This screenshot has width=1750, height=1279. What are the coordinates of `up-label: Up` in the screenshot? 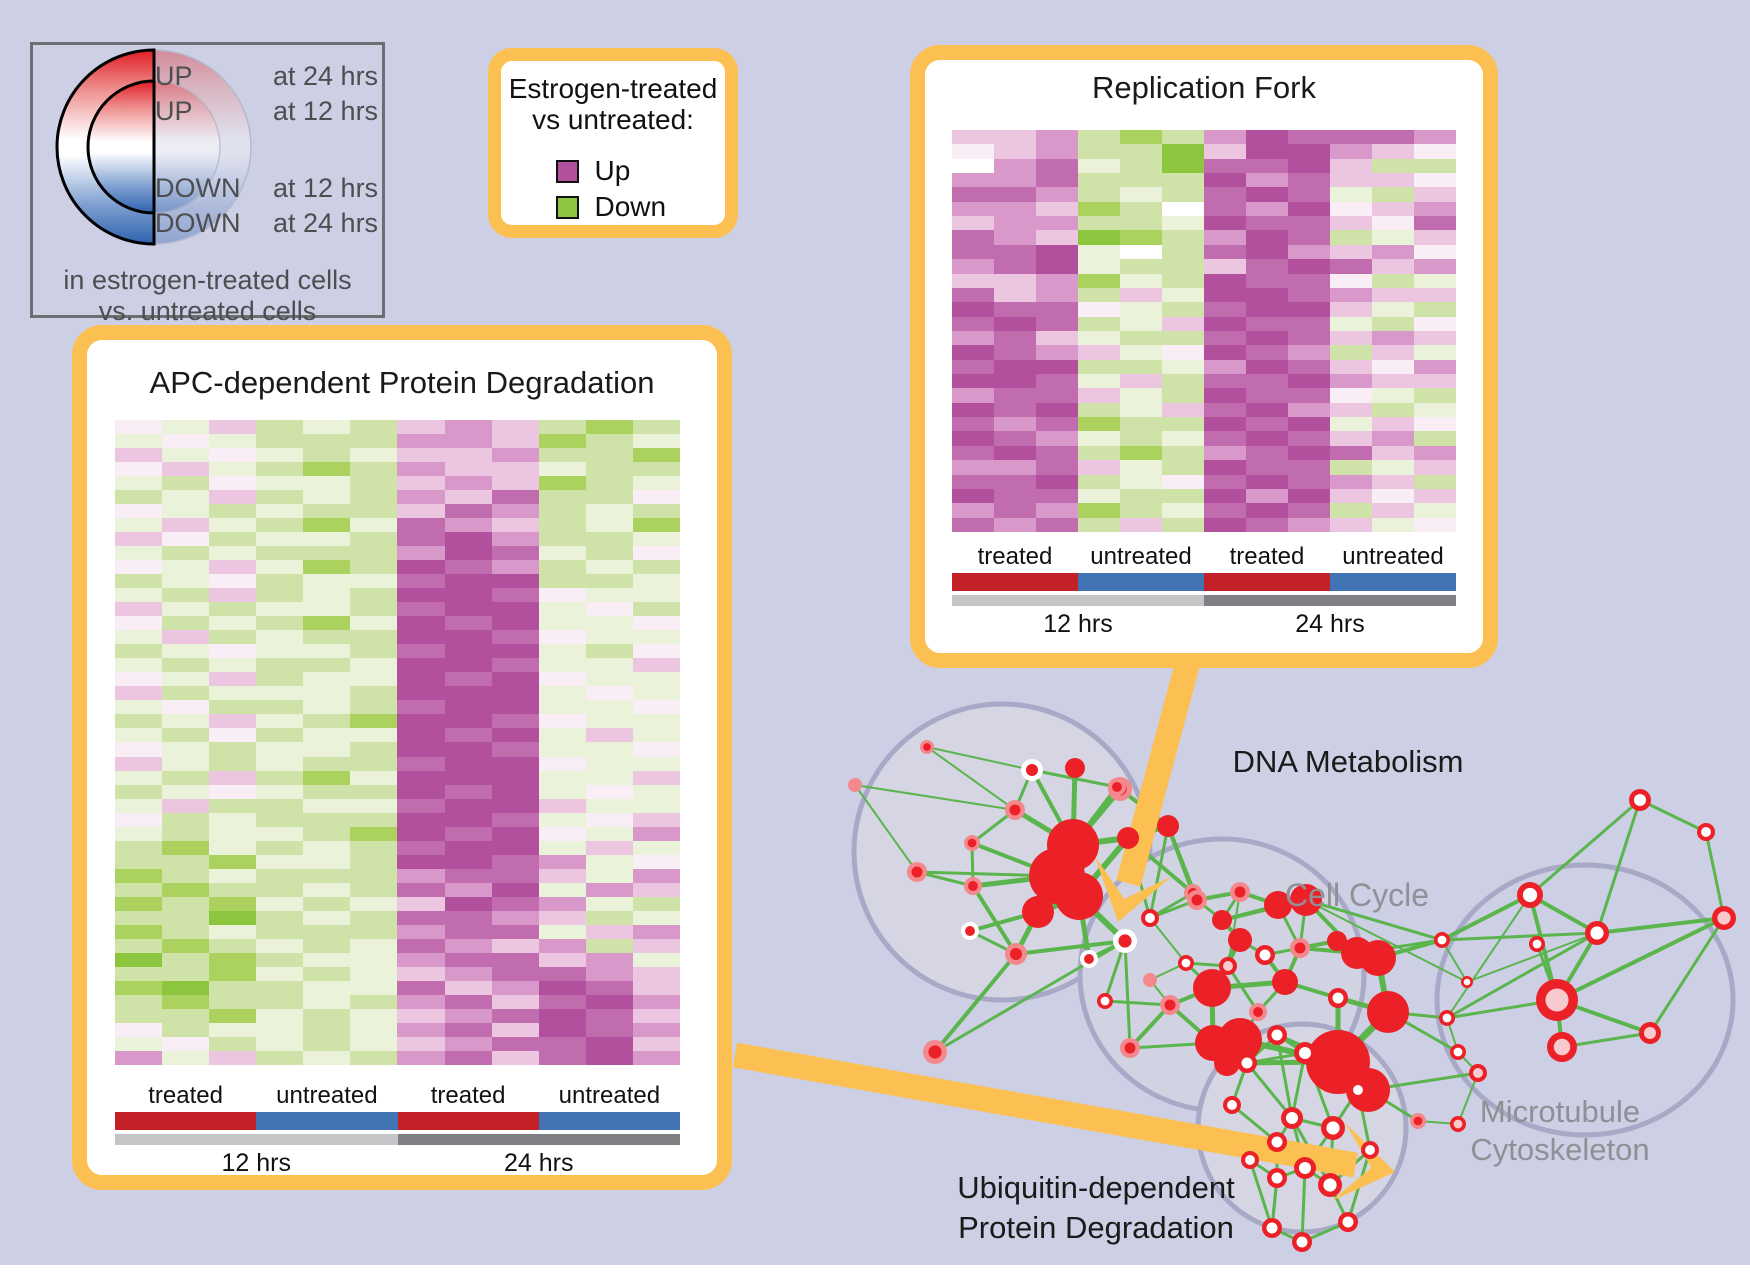 It's located at (612, 170).